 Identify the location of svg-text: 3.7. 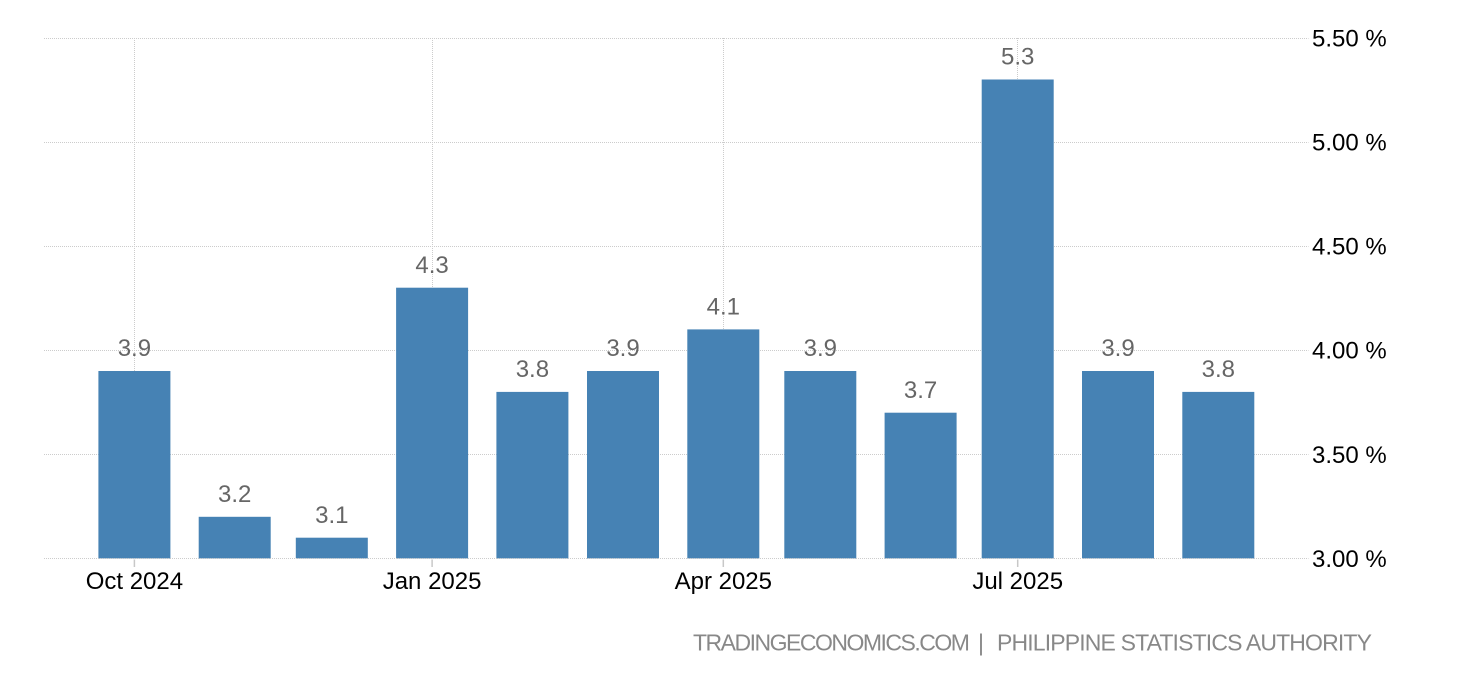
(920, 390).